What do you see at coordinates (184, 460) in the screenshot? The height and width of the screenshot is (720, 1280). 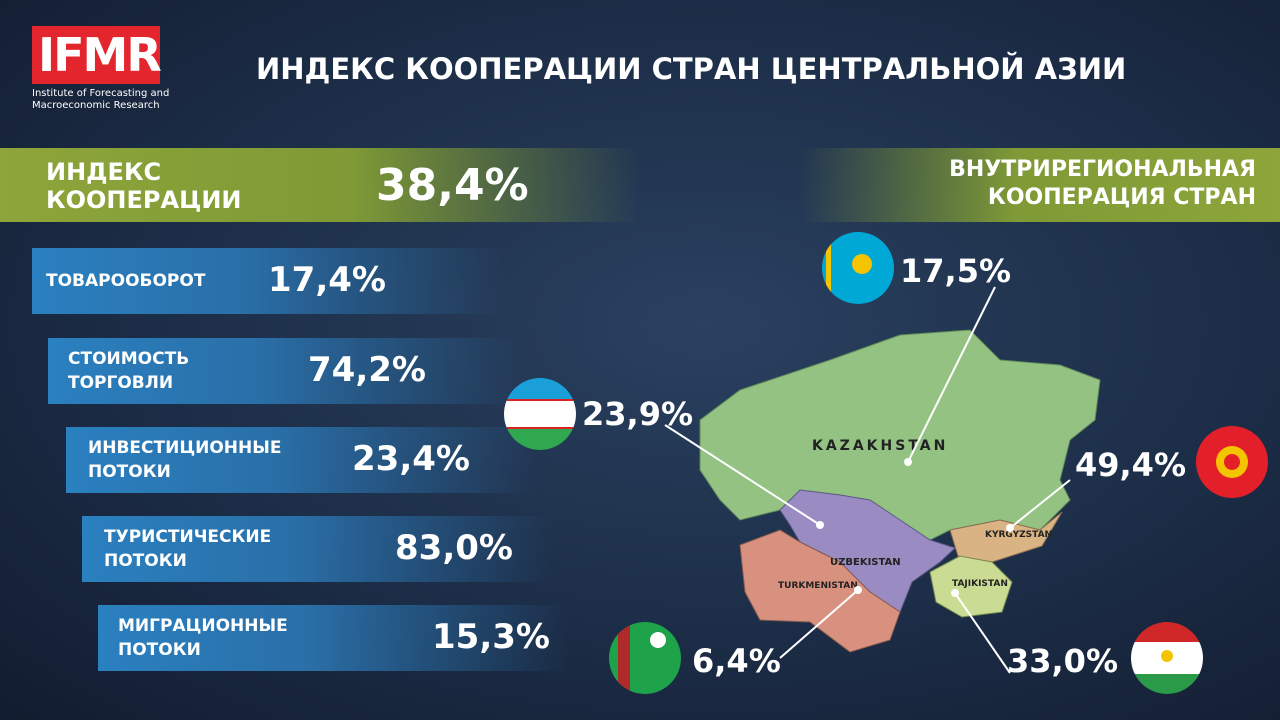 I see `item-label: ИНВЕСТИЦИОННЫЕ ПОТОКИ` at bounding box center [184, 460].